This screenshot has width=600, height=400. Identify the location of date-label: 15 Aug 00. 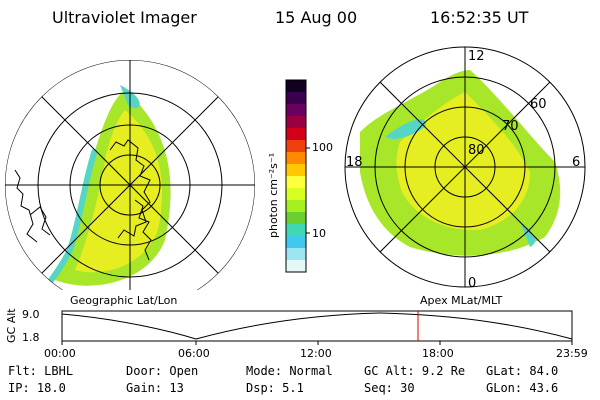
(316, 17).